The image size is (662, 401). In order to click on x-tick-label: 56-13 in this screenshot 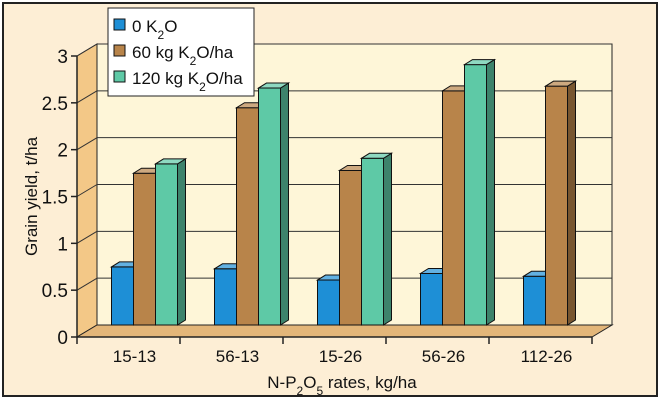, I will do `click(237, 356)`.